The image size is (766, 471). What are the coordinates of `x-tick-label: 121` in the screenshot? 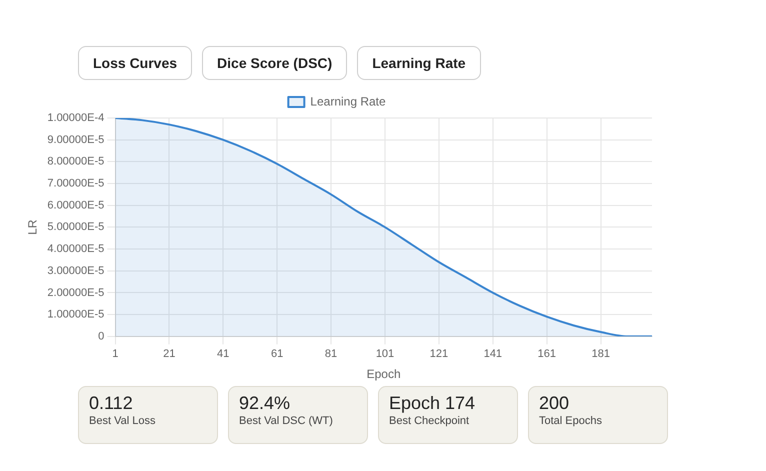 It's located at (439, 354).